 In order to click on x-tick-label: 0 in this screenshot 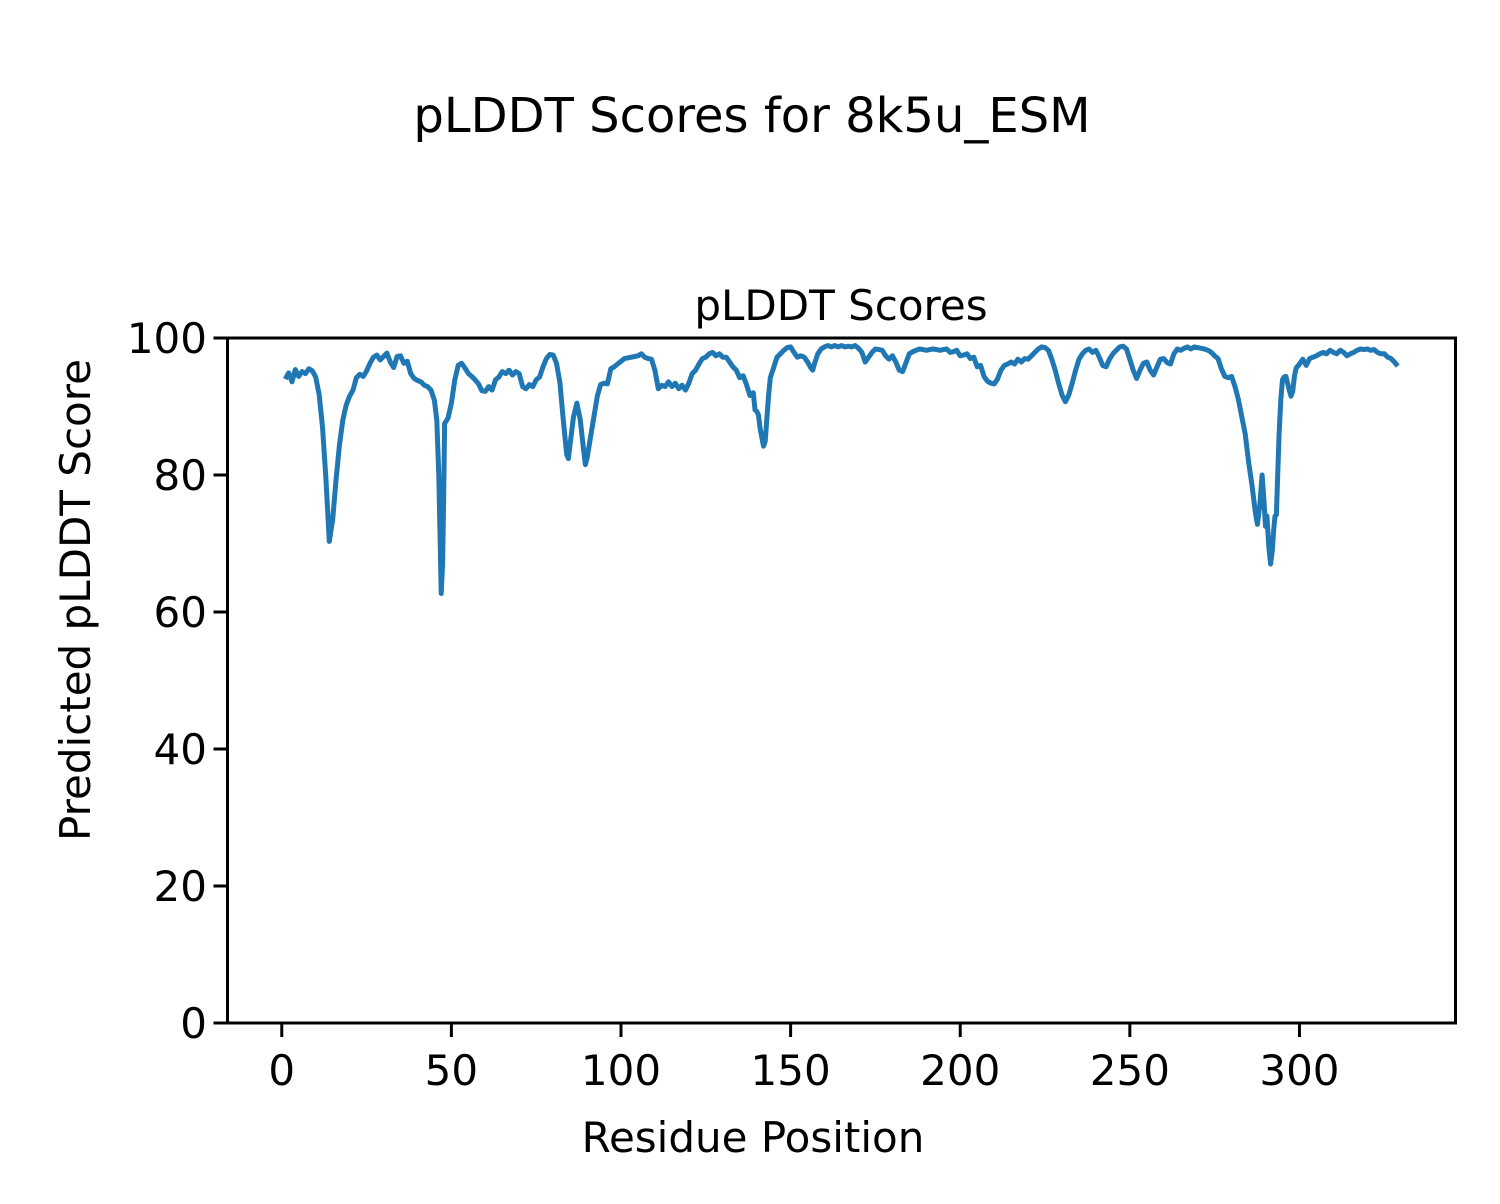, I will do `click(281, 1070)`.